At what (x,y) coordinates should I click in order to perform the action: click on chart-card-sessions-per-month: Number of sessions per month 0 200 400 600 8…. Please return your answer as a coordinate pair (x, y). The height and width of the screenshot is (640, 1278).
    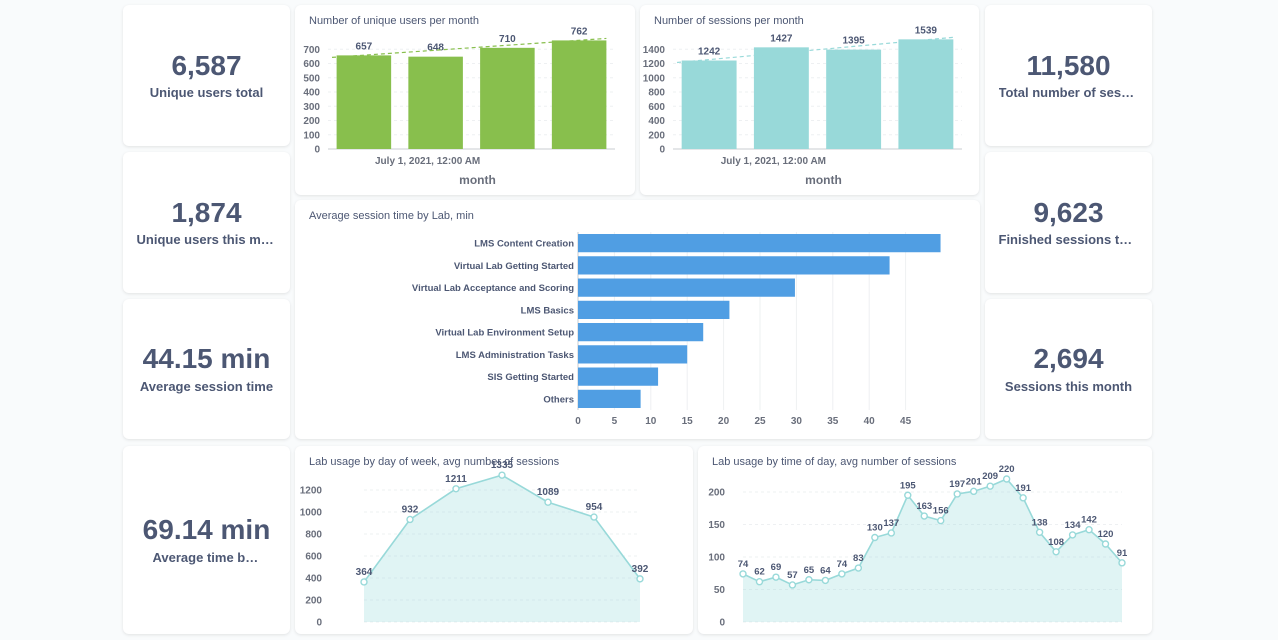
    Looking at the image, I should click on (809, 100).